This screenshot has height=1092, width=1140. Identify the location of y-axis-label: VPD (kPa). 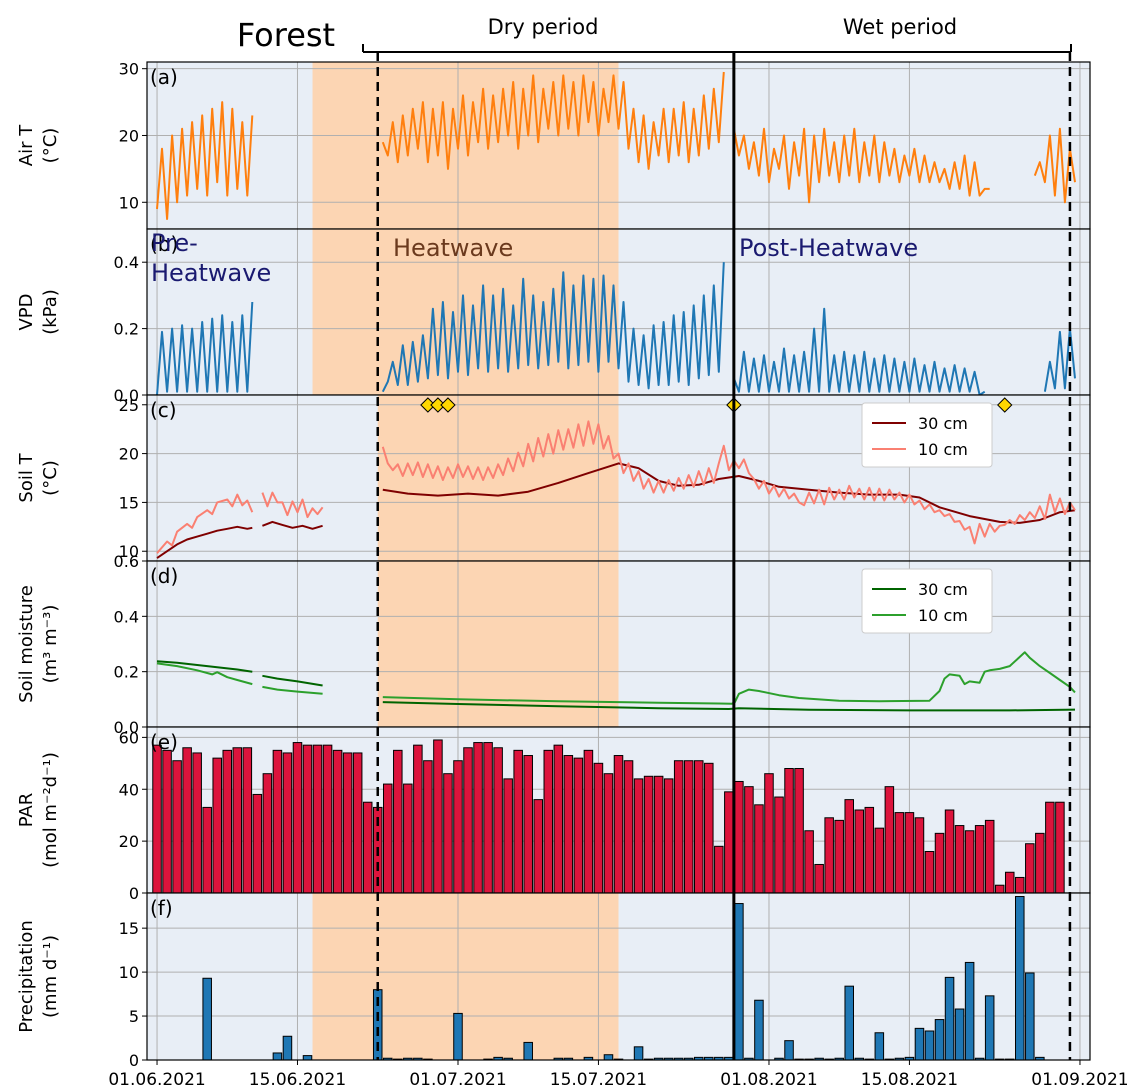
(38, 312).